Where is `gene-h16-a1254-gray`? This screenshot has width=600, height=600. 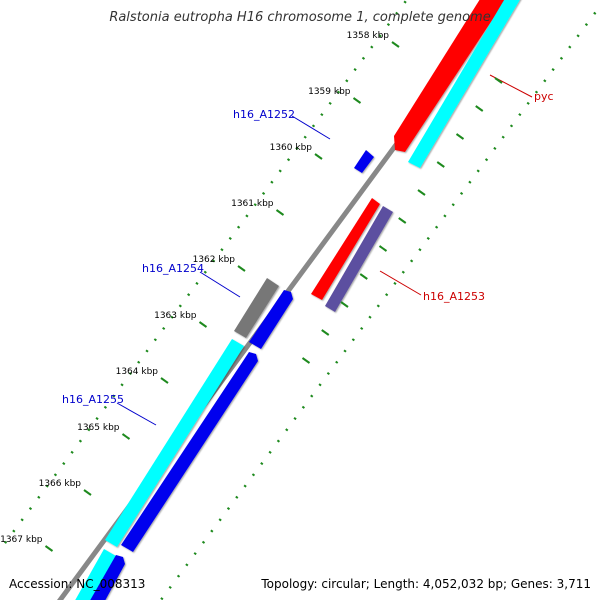
gene-h16-a1254-gray is located at coordinates (256, 308).